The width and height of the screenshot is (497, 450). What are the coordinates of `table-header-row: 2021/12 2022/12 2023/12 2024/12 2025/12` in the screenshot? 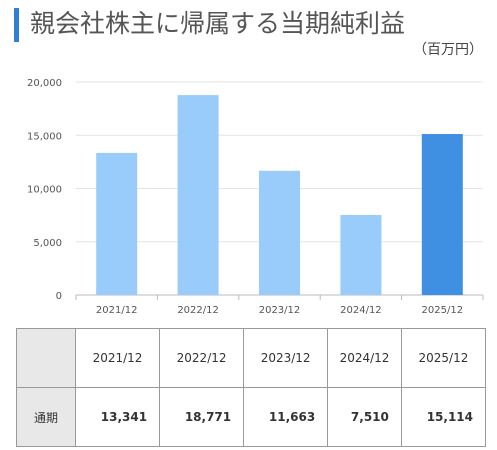 It's located at (251, 358).